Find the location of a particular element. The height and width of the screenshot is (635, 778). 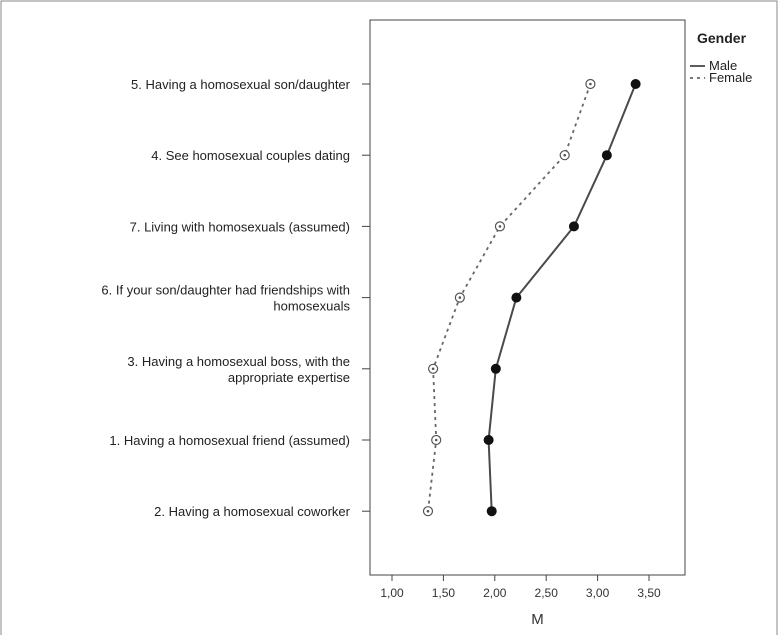

category-label-line: homosexuals is located at coordinates (311, 306).